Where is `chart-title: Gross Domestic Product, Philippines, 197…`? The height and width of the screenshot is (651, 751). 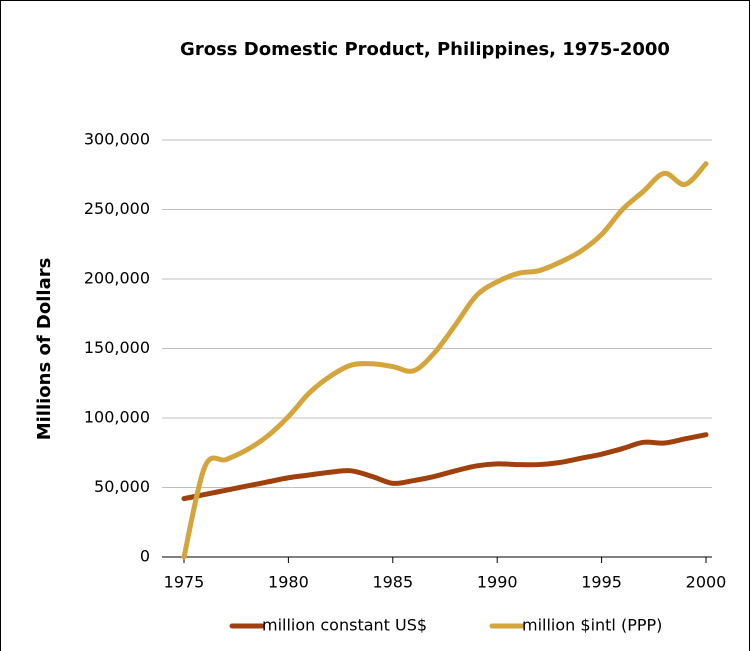
chart-title: Gross Domestic Product, Philippines, 197… is located at coordinates (425, 49).